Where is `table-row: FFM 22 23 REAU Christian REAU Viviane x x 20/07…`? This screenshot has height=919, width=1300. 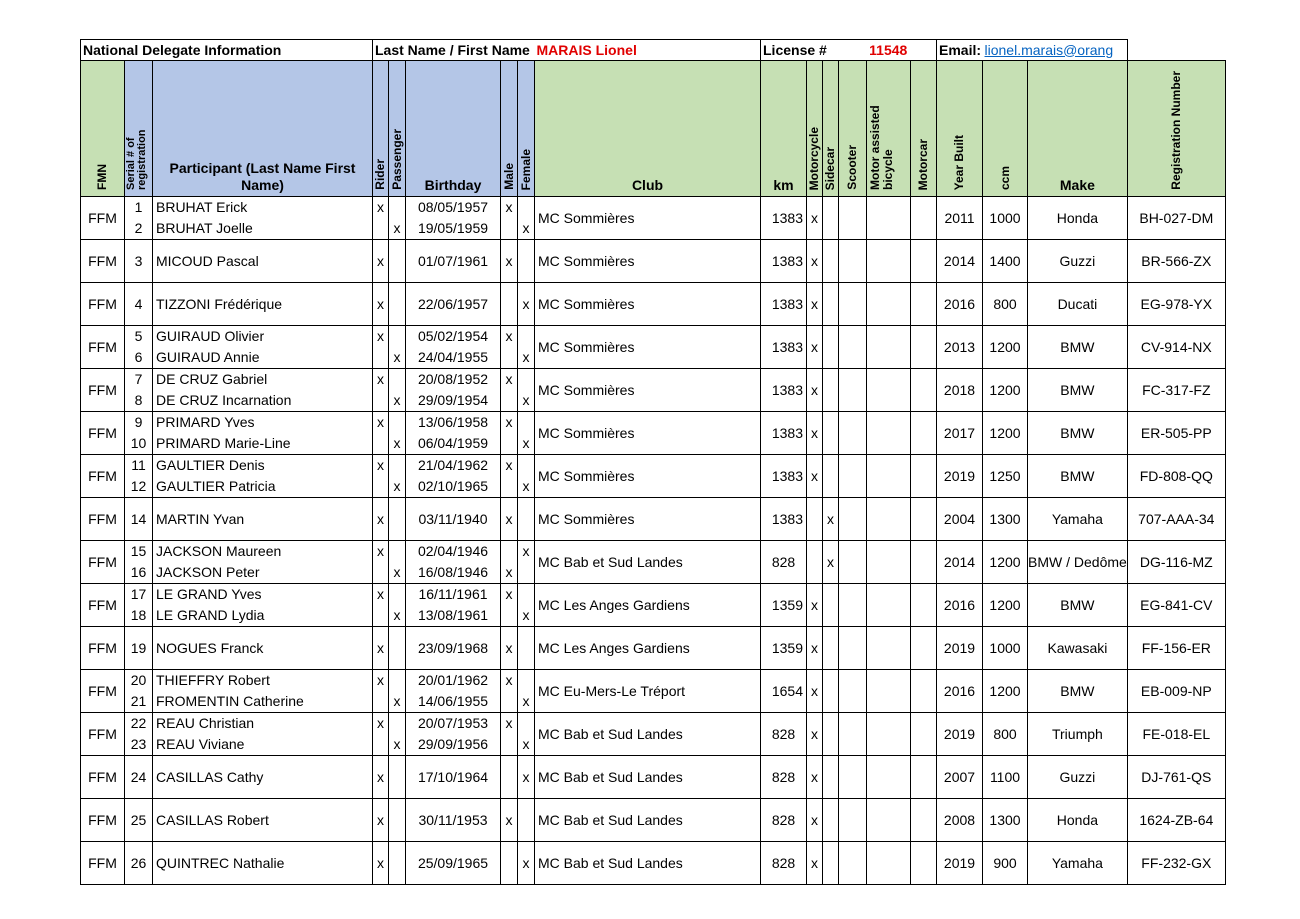 table-row: FFM 22 23 REAU Christian REAU Viviane x x 20/07… is located at coordinates (653, 734).